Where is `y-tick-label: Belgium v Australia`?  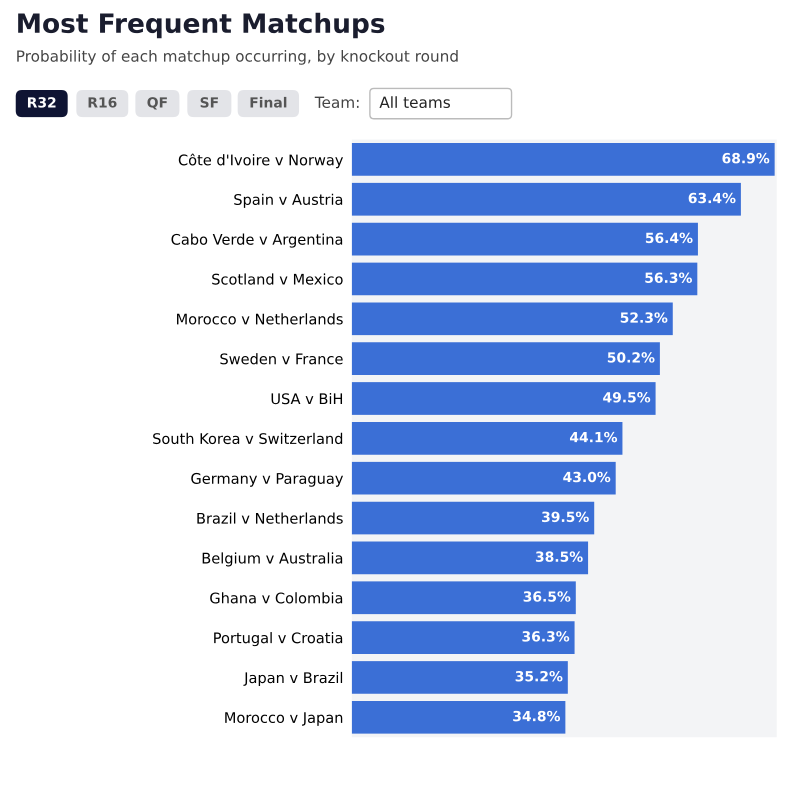 y-tick-label: Belgium v Australia is located at coordinates (272, 559).